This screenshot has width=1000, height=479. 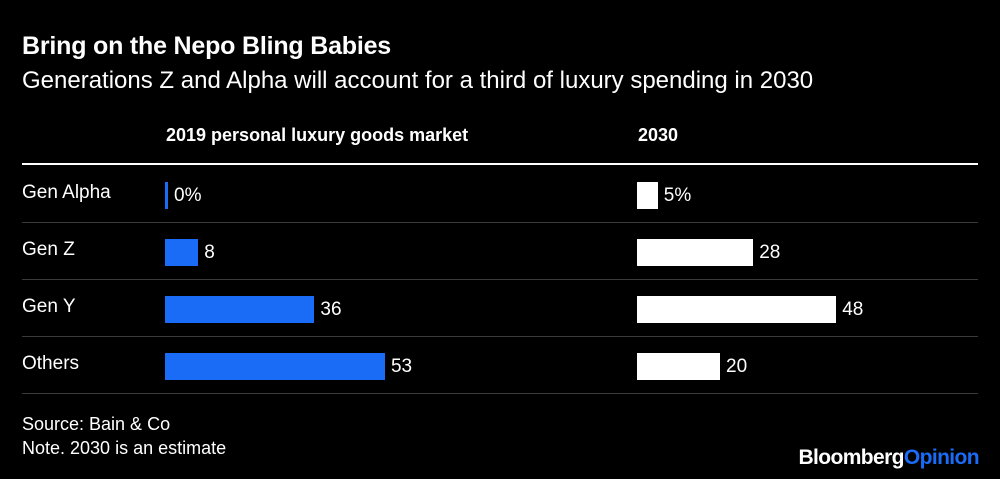 What do you see at coordinates (317, 135) in the screenshot?
I see `column-header-2019: 2019 personal luxury goods market` at bounding box center [317, 135].